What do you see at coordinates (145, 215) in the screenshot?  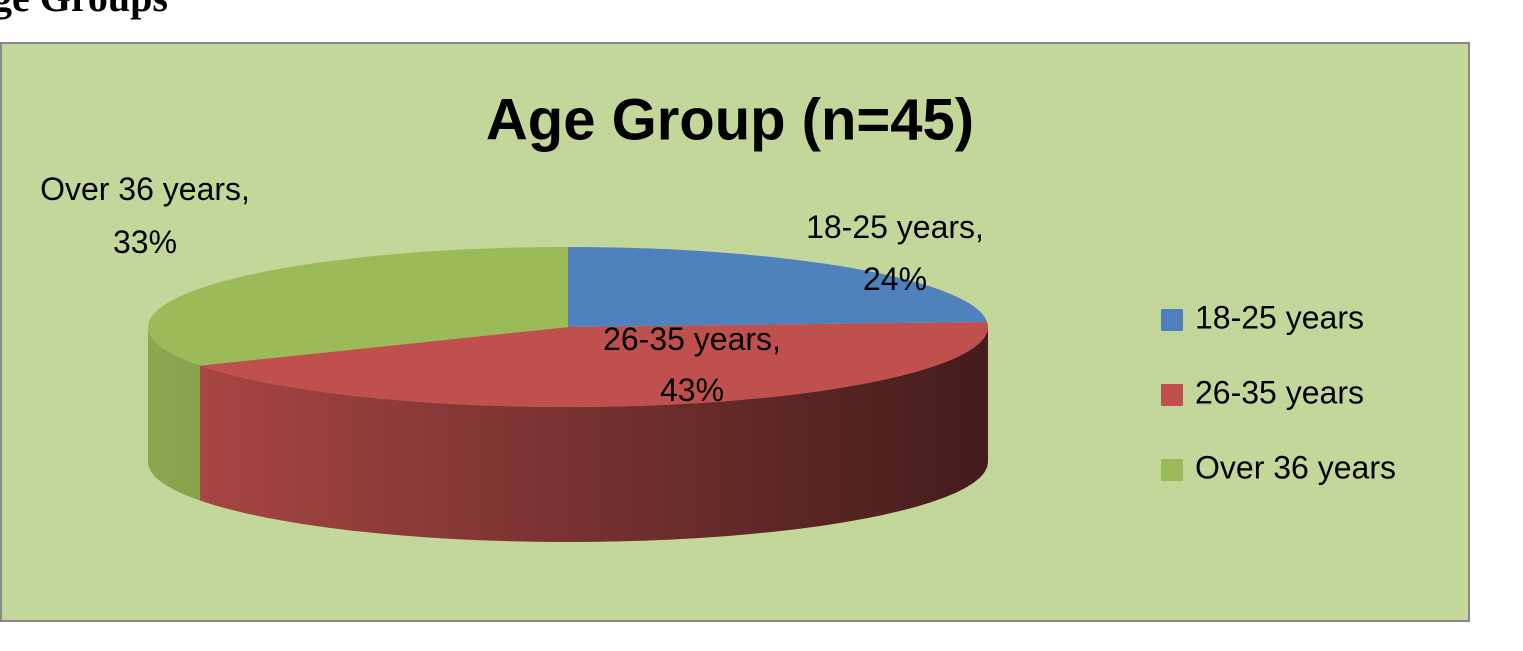 I see `data-label: Over 36 years, 33%` at bounding box center [145, 215].